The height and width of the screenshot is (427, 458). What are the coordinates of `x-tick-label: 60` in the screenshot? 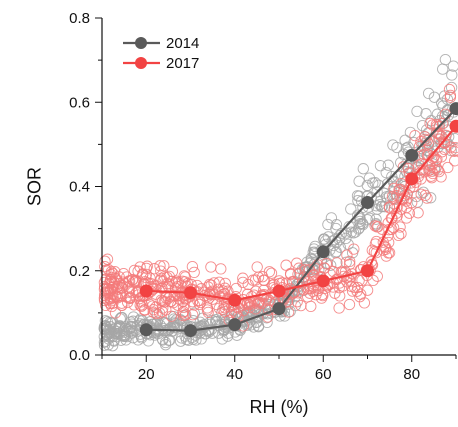 It's located at (323, 374).